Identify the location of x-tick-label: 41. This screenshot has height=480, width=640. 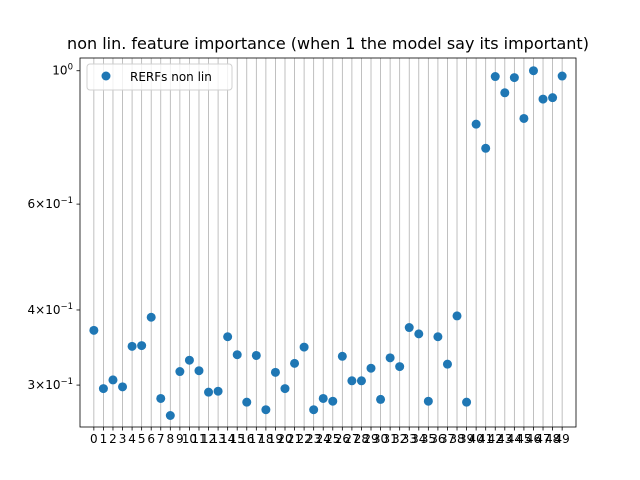
(485, 439).